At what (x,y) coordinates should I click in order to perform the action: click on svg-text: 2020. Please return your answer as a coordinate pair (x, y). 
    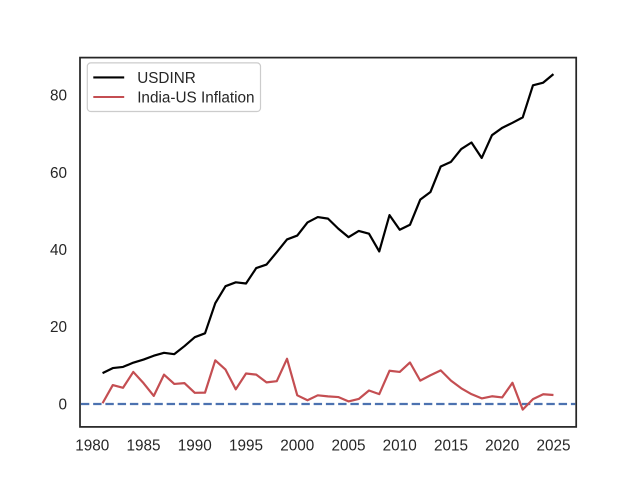
    Looking at the image, I should click on (502, 445).